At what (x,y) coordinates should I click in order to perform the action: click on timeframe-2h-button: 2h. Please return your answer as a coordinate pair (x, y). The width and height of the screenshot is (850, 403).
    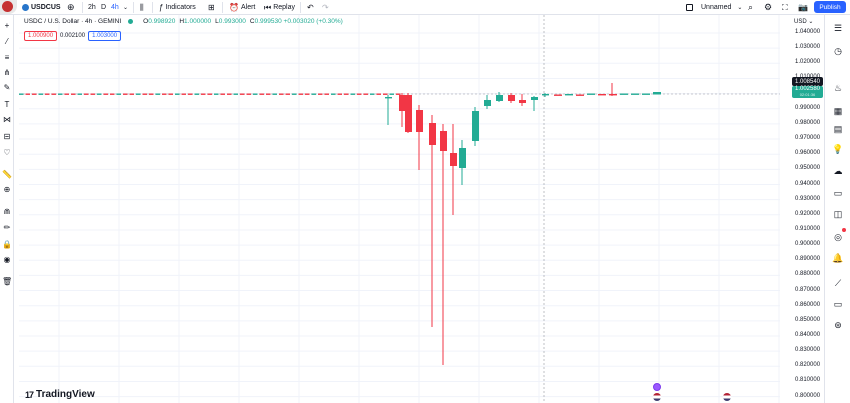
    Looking at the image, I should click on (92, 7).